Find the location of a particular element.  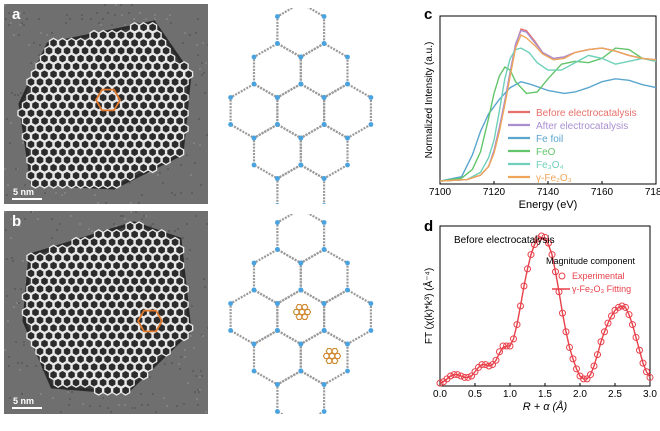

scalebar-b is located at coordinates (27, 408).